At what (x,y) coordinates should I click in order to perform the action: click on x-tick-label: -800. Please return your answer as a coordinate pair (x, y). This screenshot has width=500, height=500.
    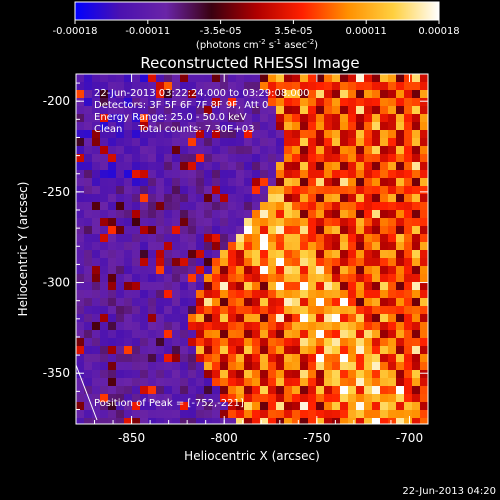
    Looking at the image, I should click on (224, 438).